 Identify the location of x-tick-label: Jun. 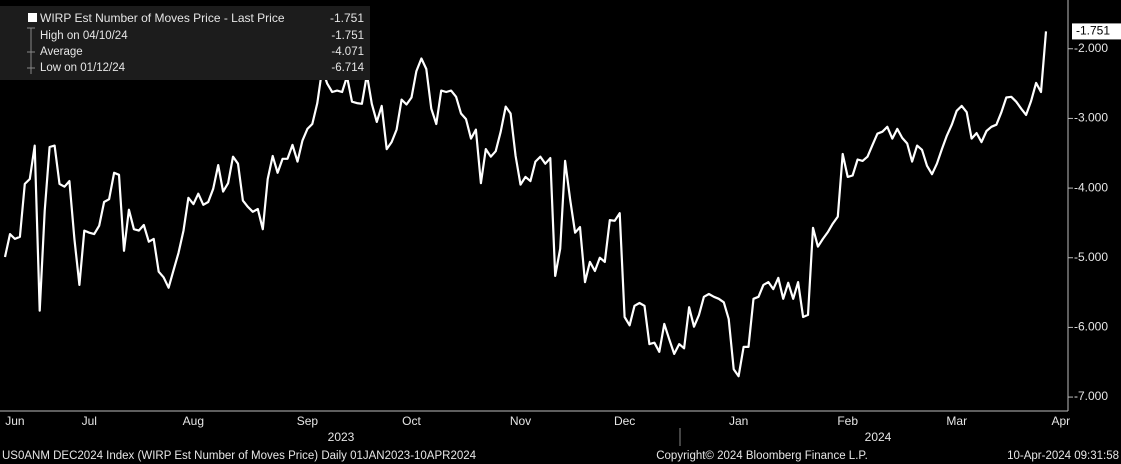
(14, 421).